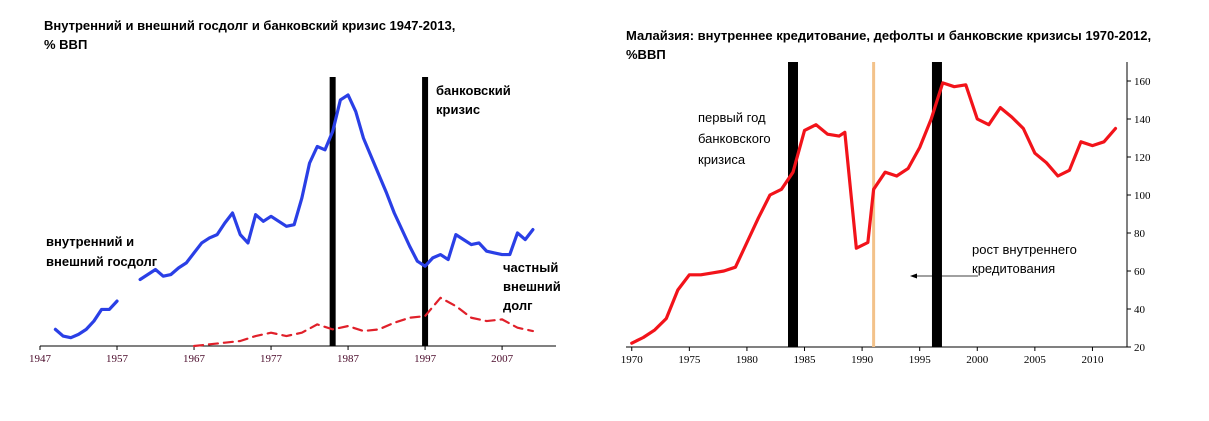 The width and height of the screenshot is (1209, 421). I want to click on left-x-tick-label: 1967, so click(194, 359).